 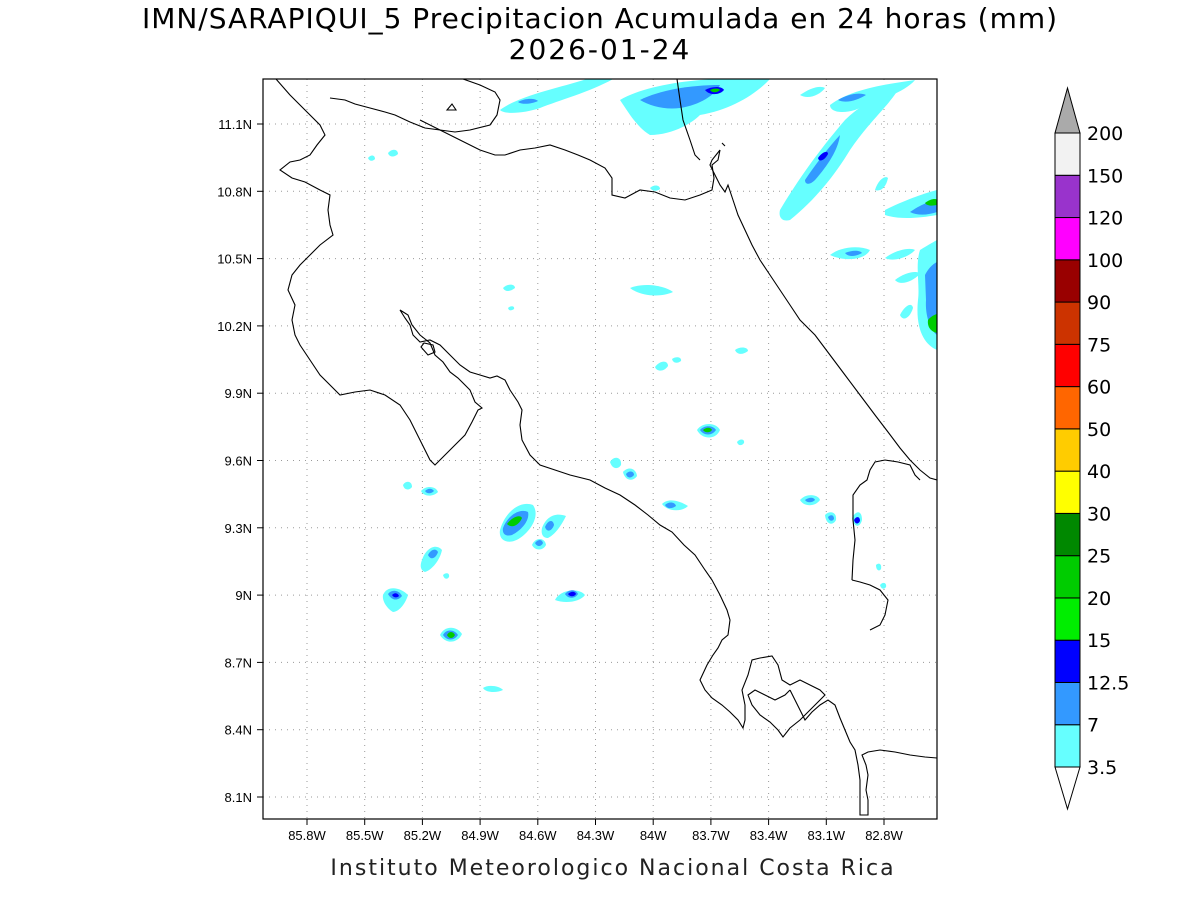 I want to click on lat-tick-label: 11.1N, so click(x=235, y=124).